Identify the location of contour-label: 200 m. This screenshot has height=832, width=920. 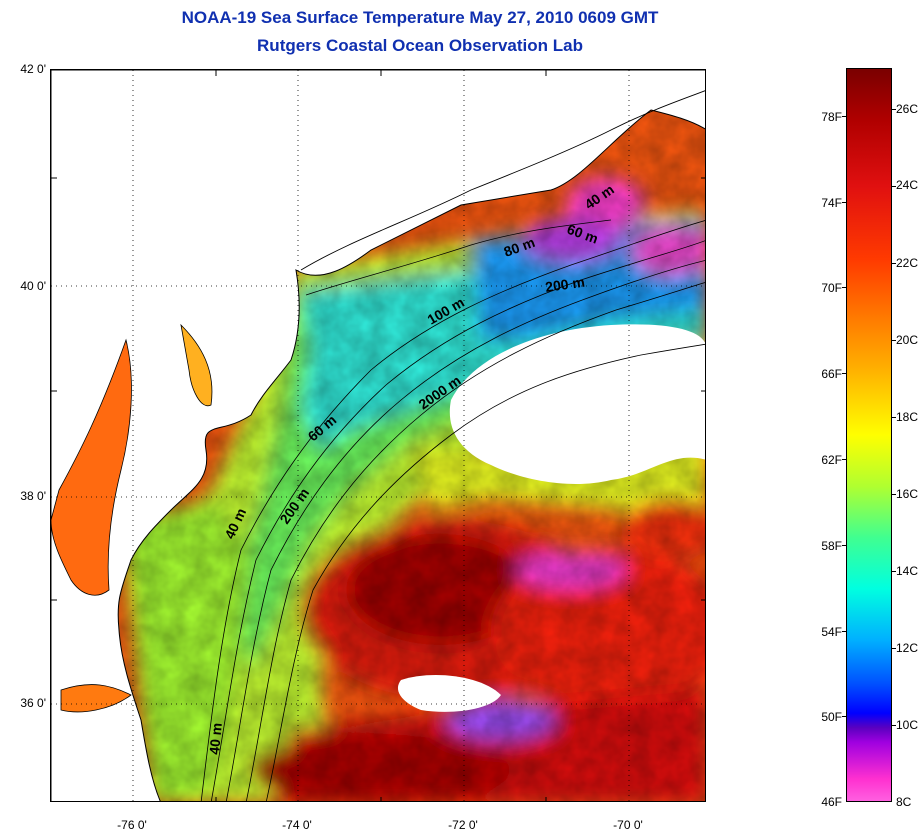
(565, 284).